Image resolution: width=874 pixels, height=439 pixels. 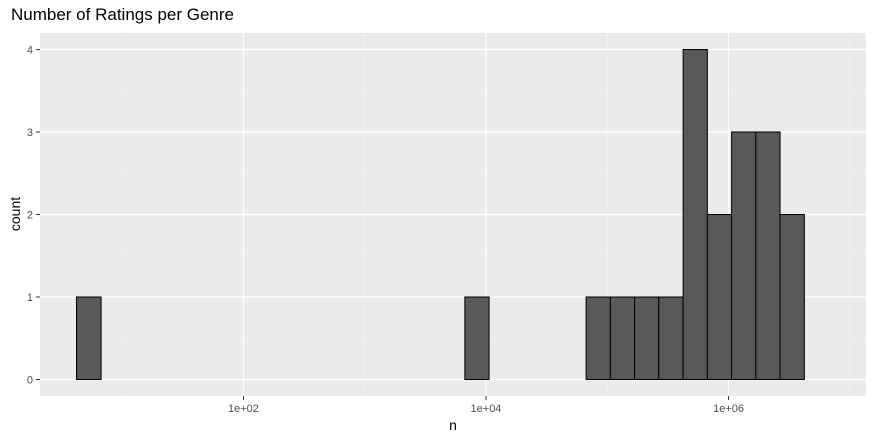 I want to click on y-tick-label: 0, so click(x=30, y=381).